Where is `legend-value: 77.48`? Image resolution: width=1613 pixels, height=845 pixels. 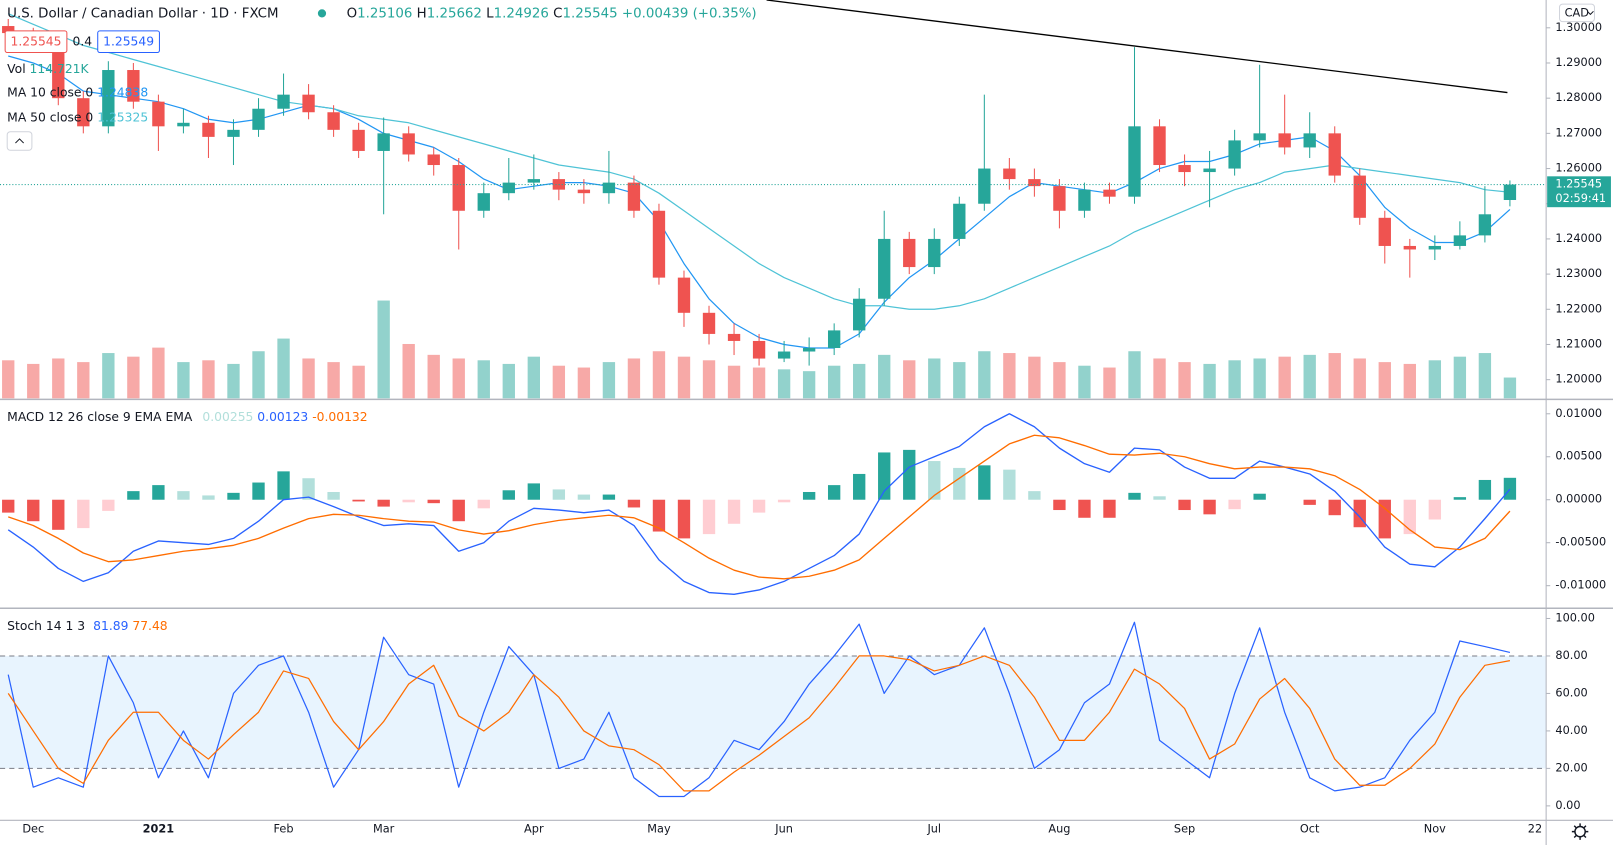
legend-value: 77.48 is located at coordinates (149, 625).